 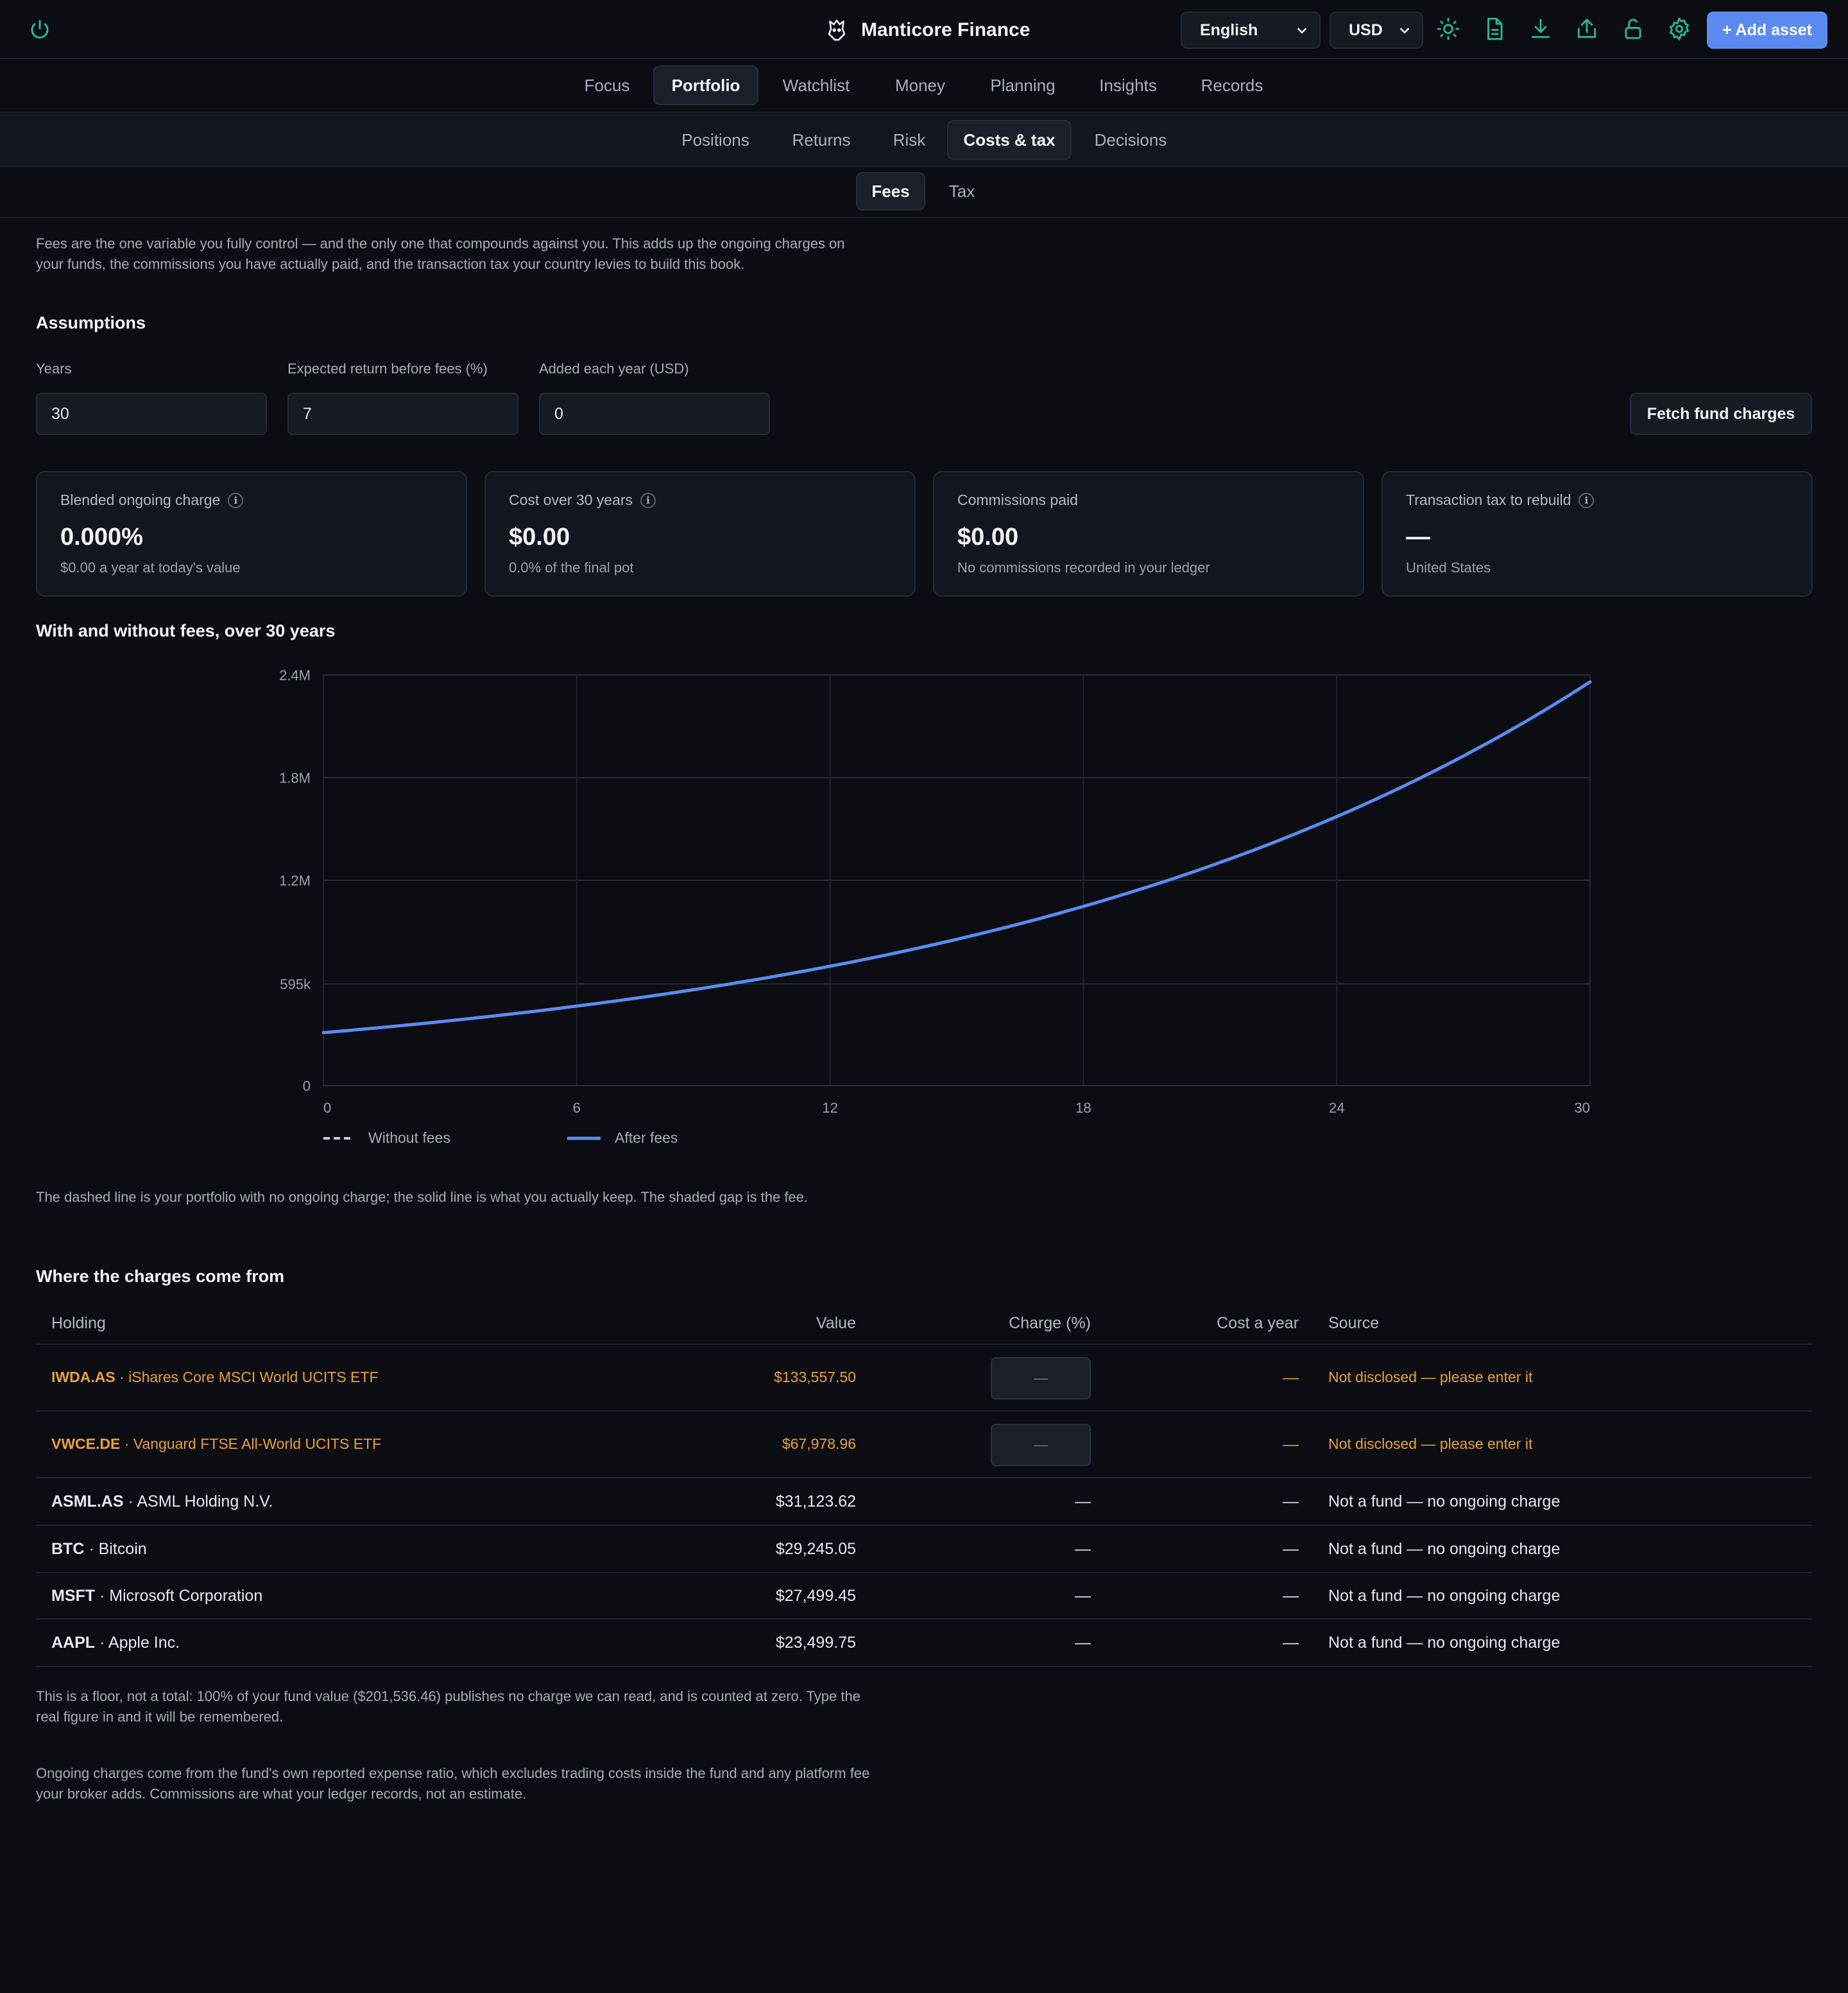 What do you see at coordinates (816, 85) in the screenshot?
I see `tab-watchlist: Watchlist` at bounding box center [816, 85].